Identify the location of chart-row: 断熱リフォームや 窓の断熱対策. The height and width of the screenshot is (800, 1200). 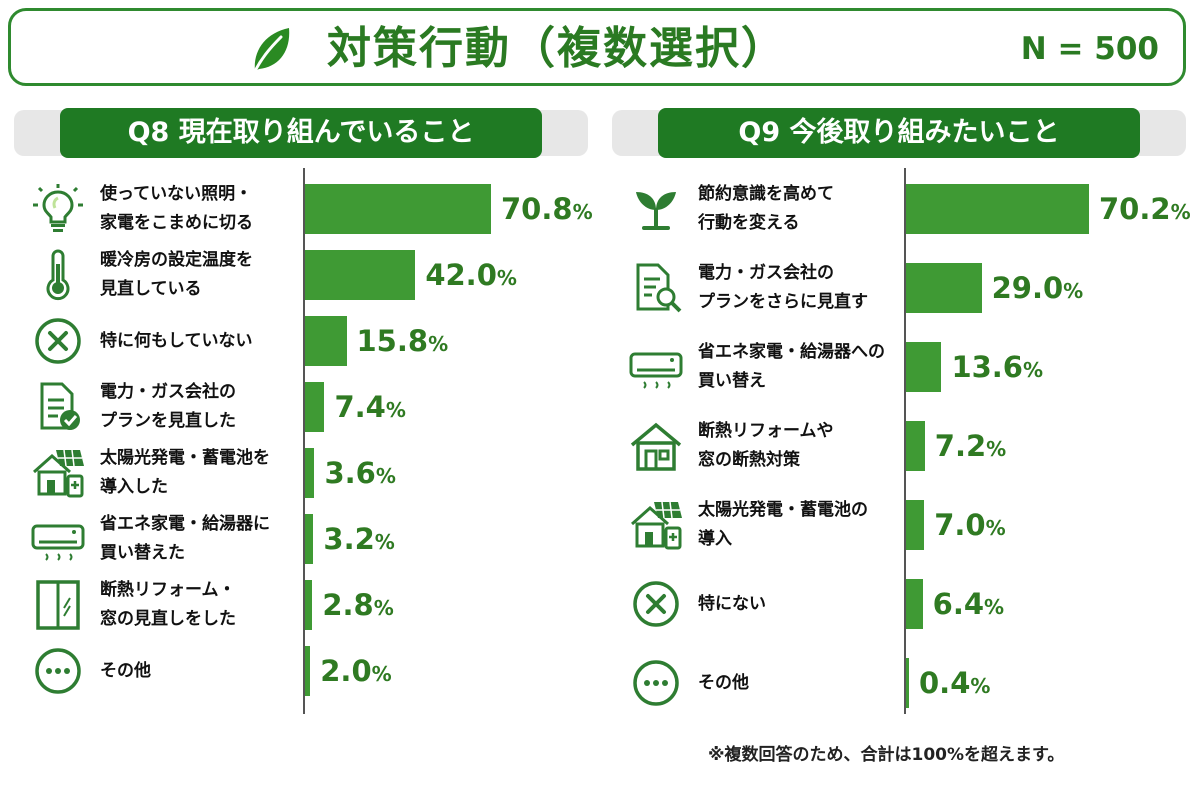
(767, 446).